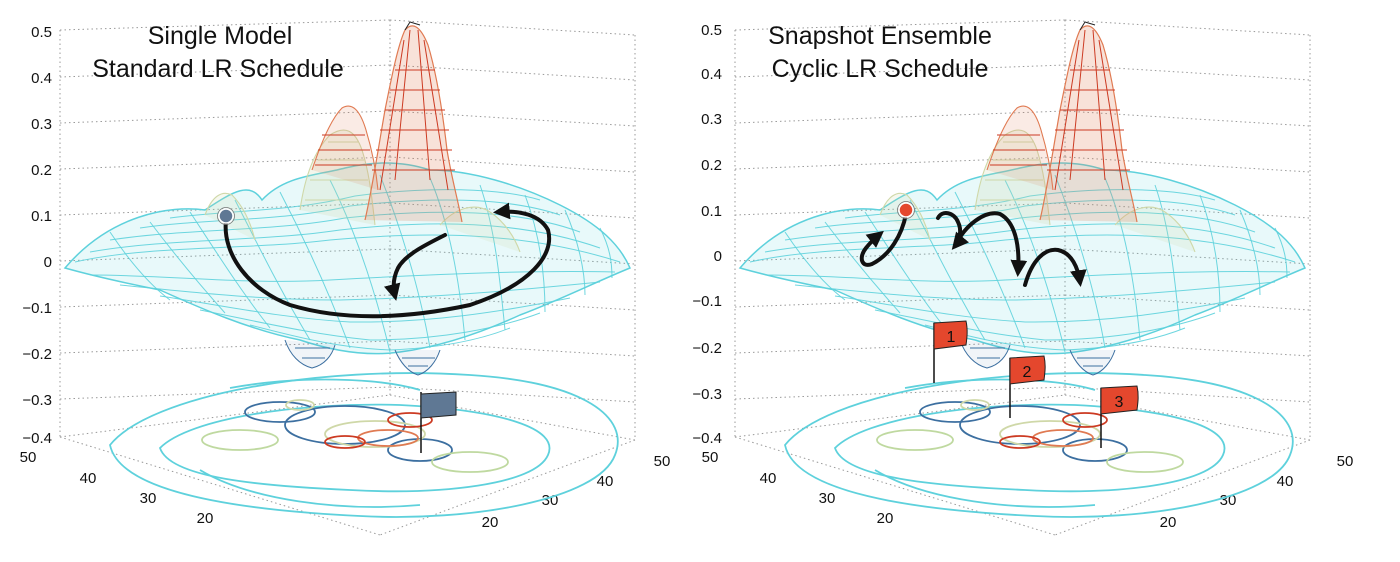 Image resolution: width=1400 pixels, height=562 pixels. Describe the element at coordinates (798, 488) in the screenshot. I see `y-axis-tick-labels-right: 50 40 30 20` at that location.